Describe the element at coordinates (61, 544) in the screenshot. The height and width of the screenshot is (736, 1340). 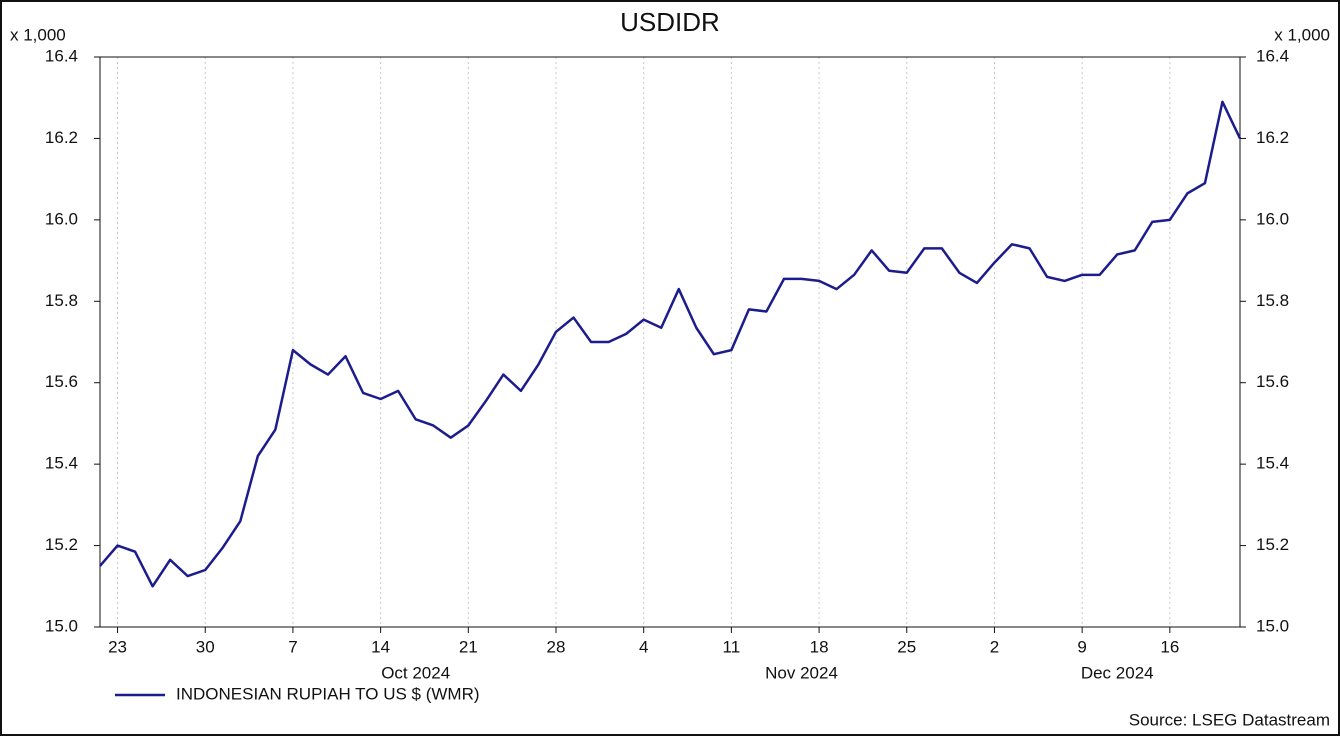
I see `y-tick-label: 15.2` at that location.